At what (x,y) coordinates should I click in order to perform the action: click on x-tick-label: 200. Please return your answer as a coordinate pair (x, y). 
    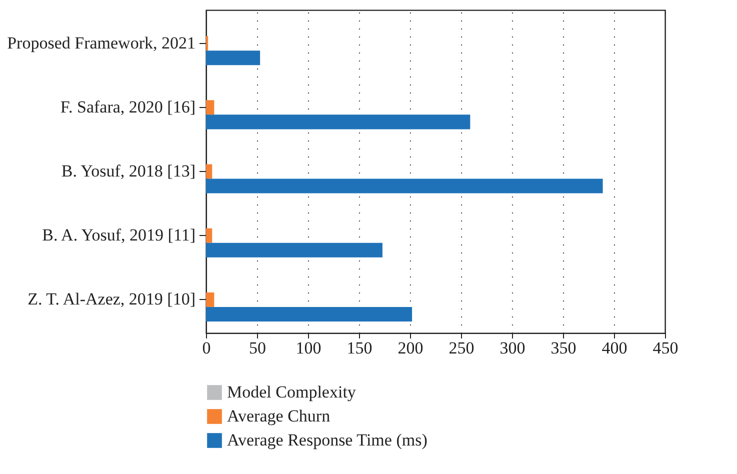
    Looking at the image, I should click on (411, 348).